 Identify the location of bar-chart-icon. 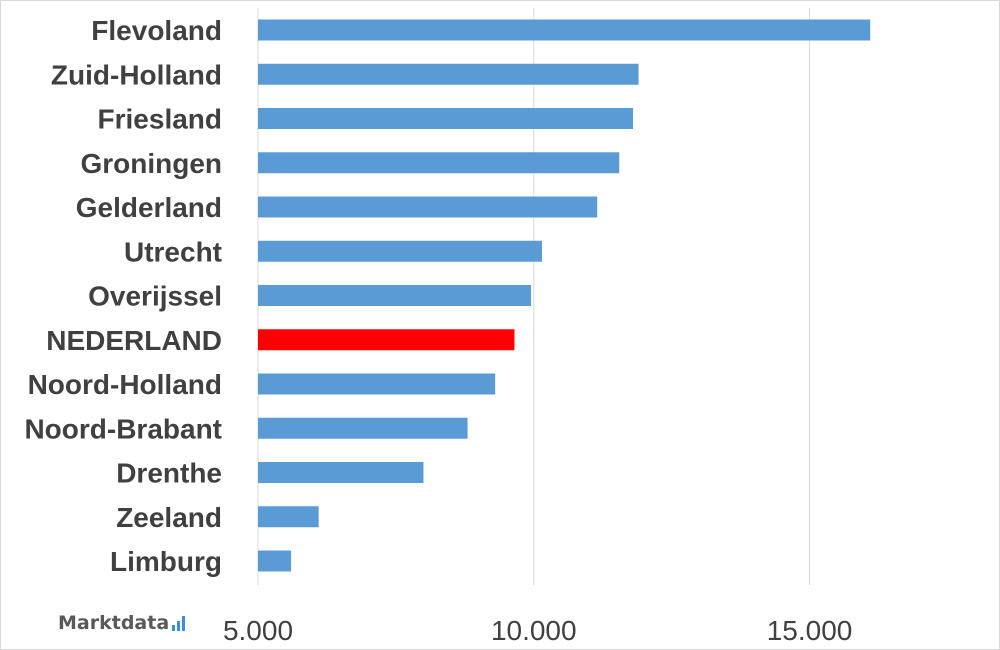
(179, 623).